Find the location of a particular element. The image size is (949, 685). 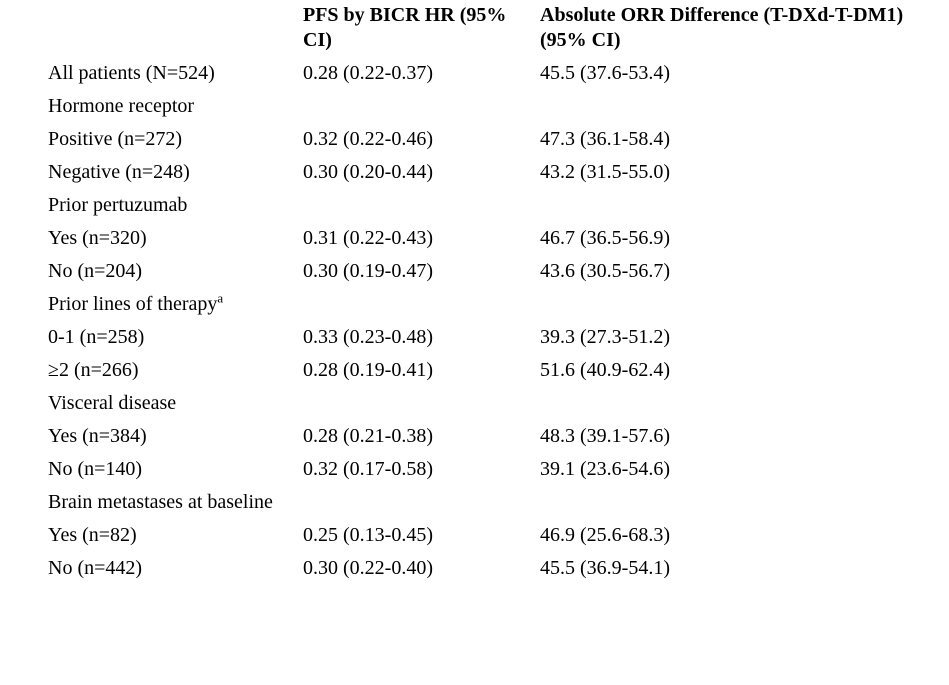

row-label: 0-1 (n=258) is located at coordinates (96, 337).